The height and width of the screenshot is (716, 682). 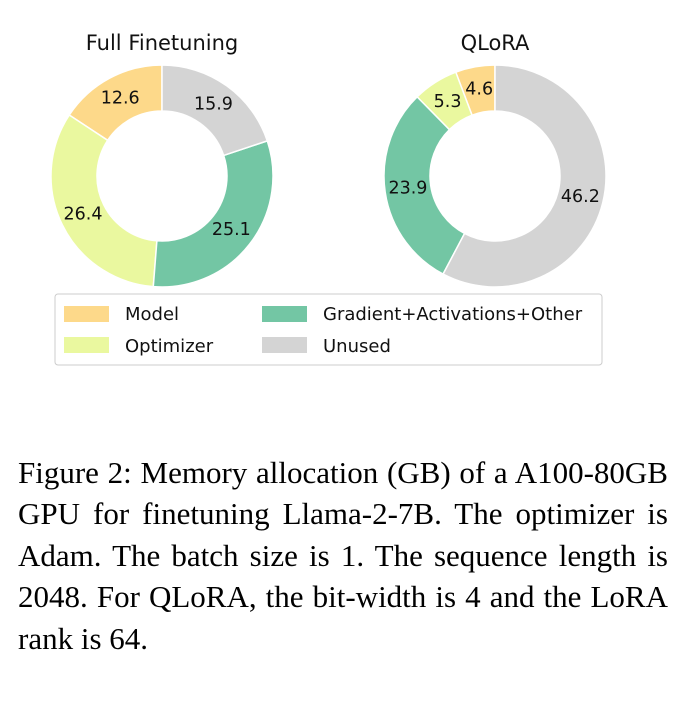 I want to click on slice-label-qlora-gradient-activations-other: 23.9, so click(x=407, y=189).